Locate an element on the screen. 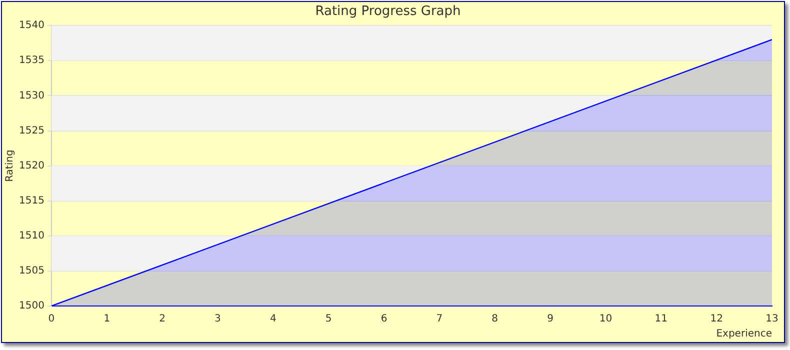  x-tick-label: 6 is located at coordinates (384, 319).